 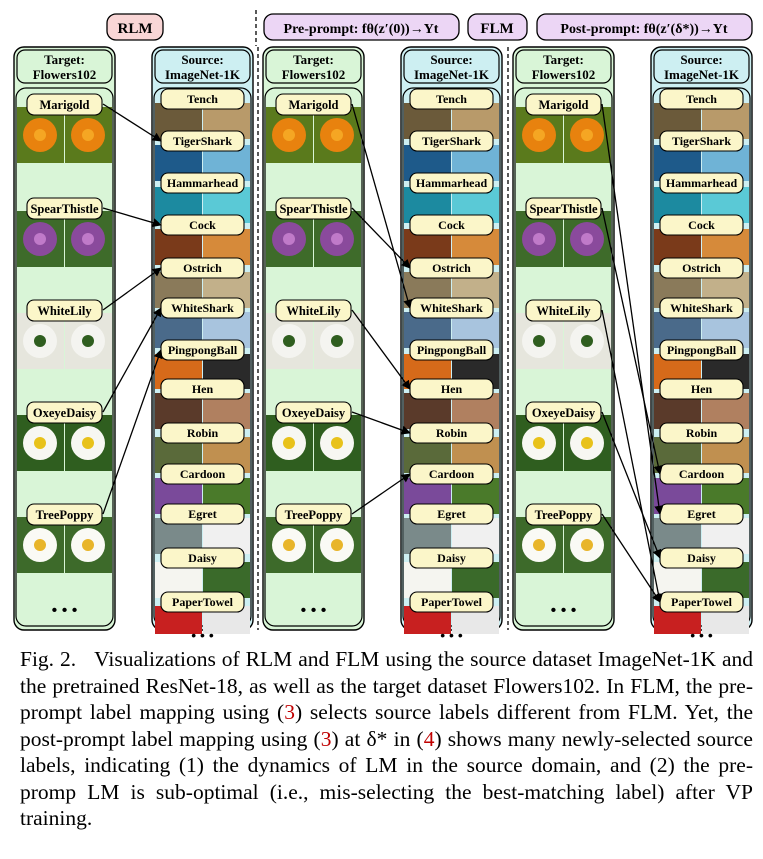 What do you see at coordinates (64, 66) in the screenshot?
I see `panel-1-target-title-box` at bounding box center [64, 66].